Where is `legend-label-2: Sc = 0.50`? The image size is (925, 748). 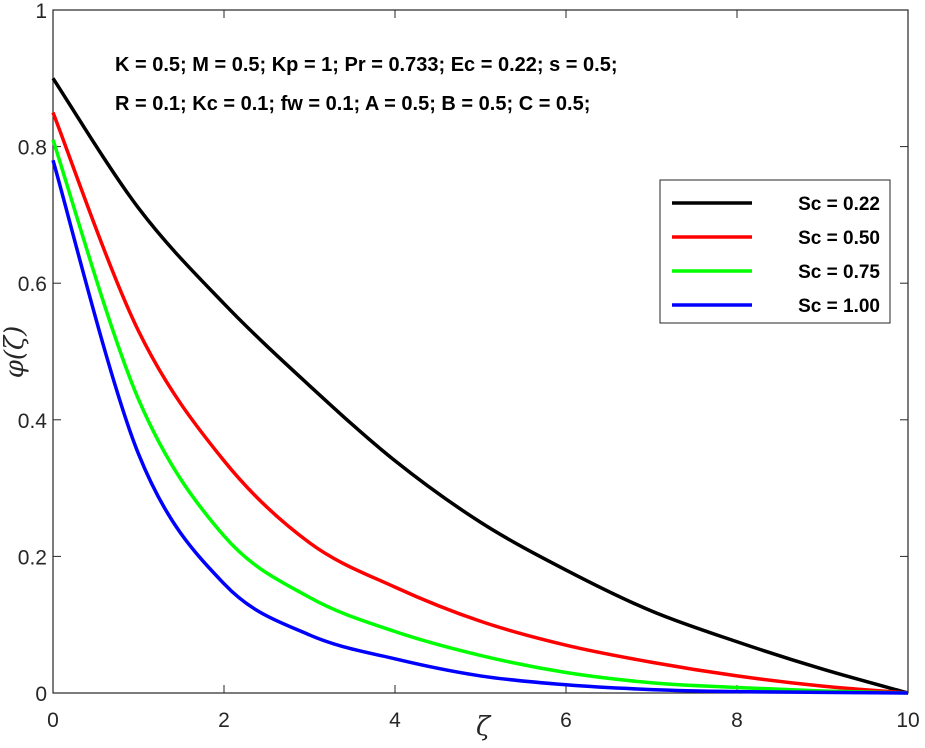 legend-label-2: Sc = 0.50 is located at coordinates (839, 238).